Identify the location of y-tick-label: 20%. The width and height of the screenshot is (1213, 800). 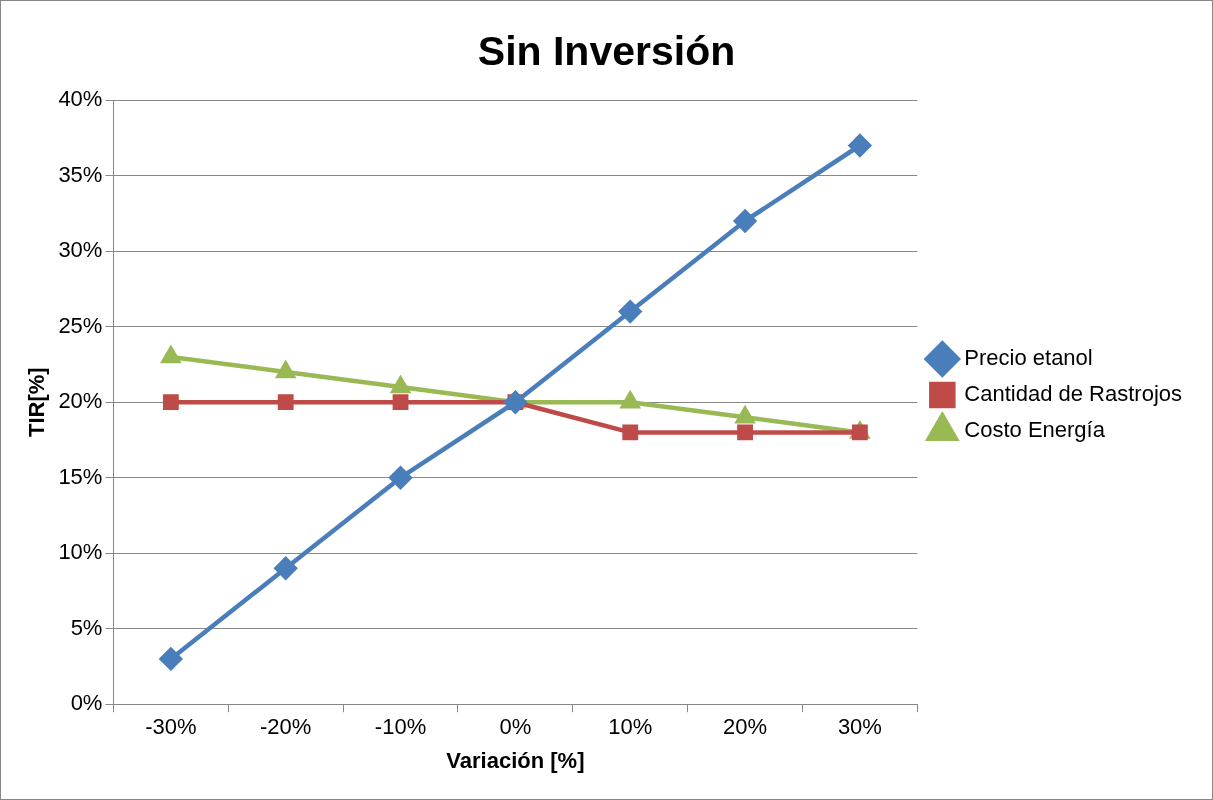
(80, 401).